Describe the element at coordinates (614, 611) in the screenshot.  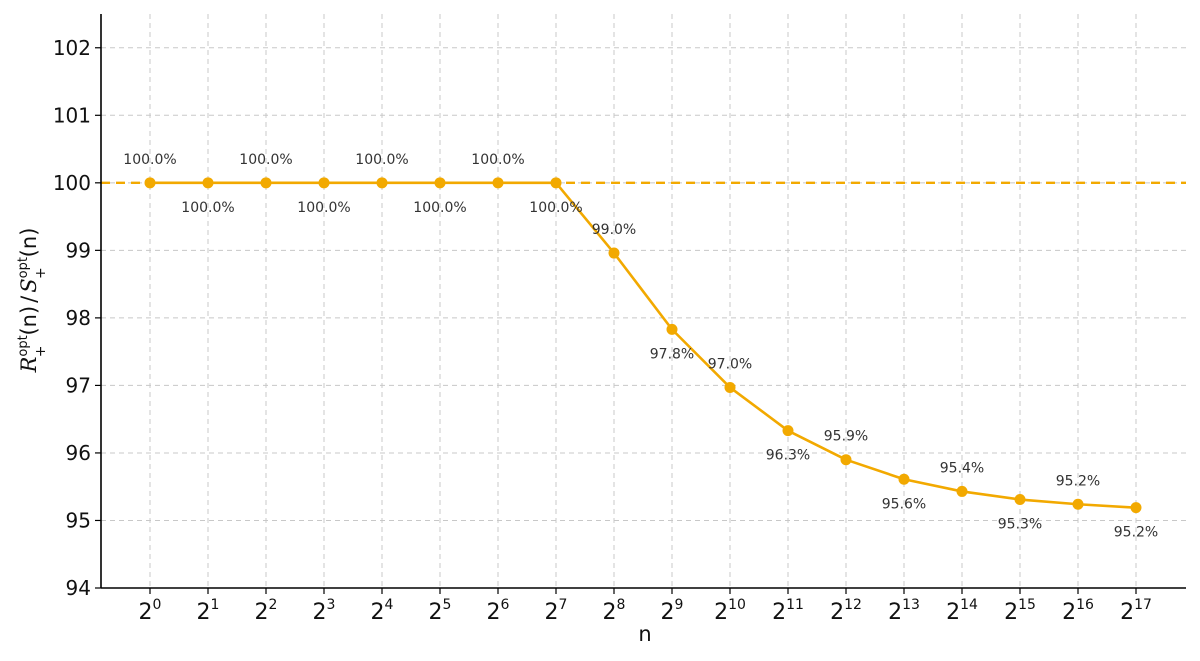
I see `x-tick-label: 28` at that location.